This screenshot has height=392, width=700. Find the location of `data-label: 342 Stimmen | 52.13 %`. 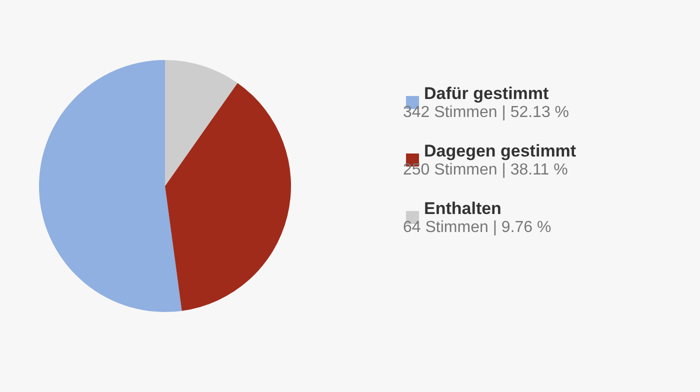

data-label: 342 Stimmen | 52.13 % is located at coordinates (486, 112).